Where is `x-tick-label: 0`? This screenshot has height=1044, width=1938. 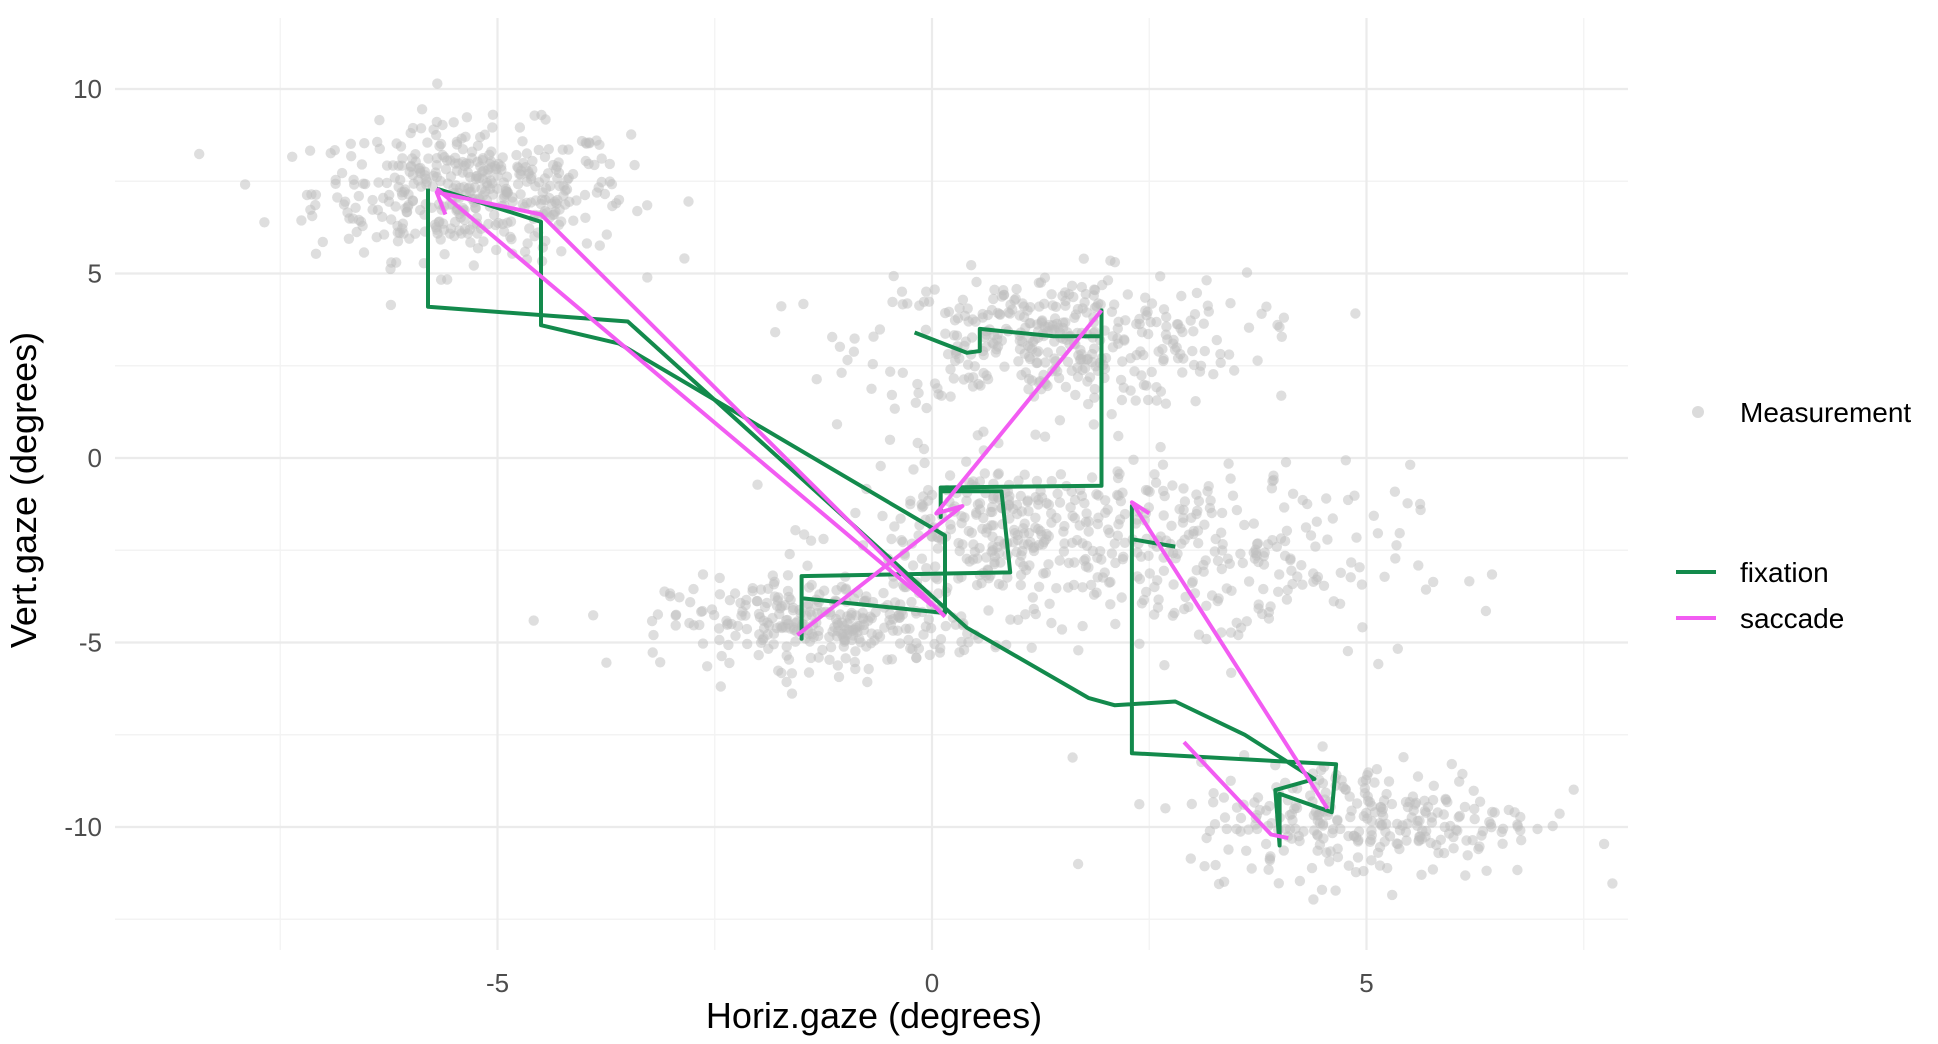 x-tick-label: 0 is located at coordinates (932, 983).